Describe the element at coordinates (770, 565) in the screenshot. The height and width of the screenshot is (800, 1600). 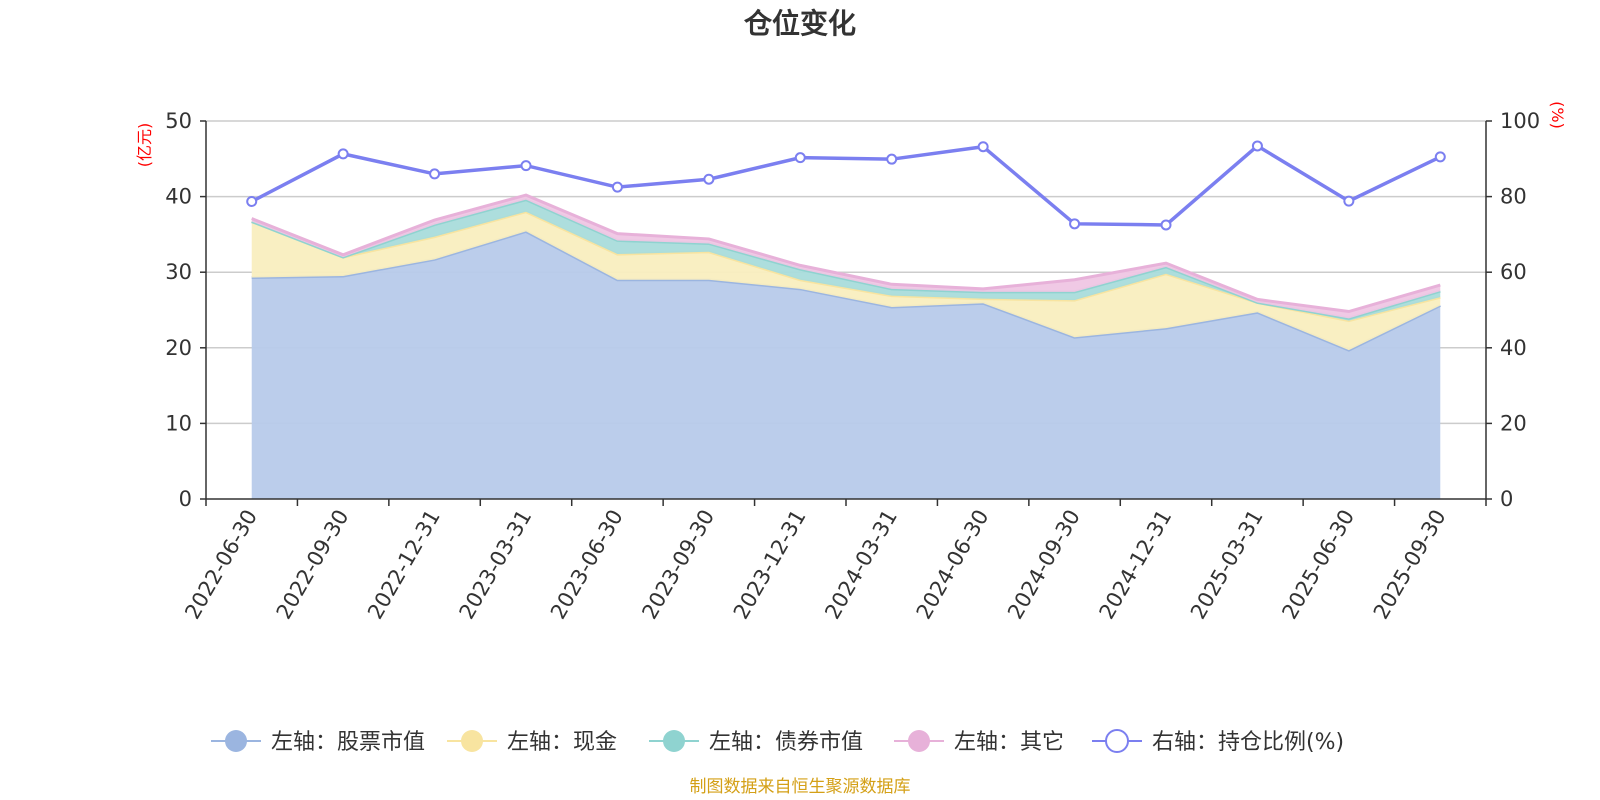
I see `x-tick-label: 2023-12-31` at that location.